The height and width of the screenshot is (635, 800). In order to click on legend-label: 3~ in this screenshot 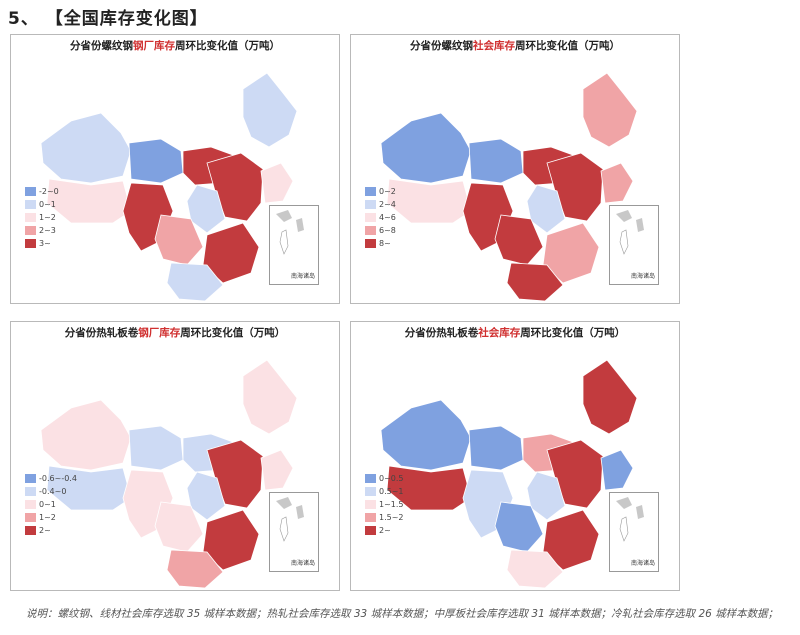, I will do `click(45, 243)`.